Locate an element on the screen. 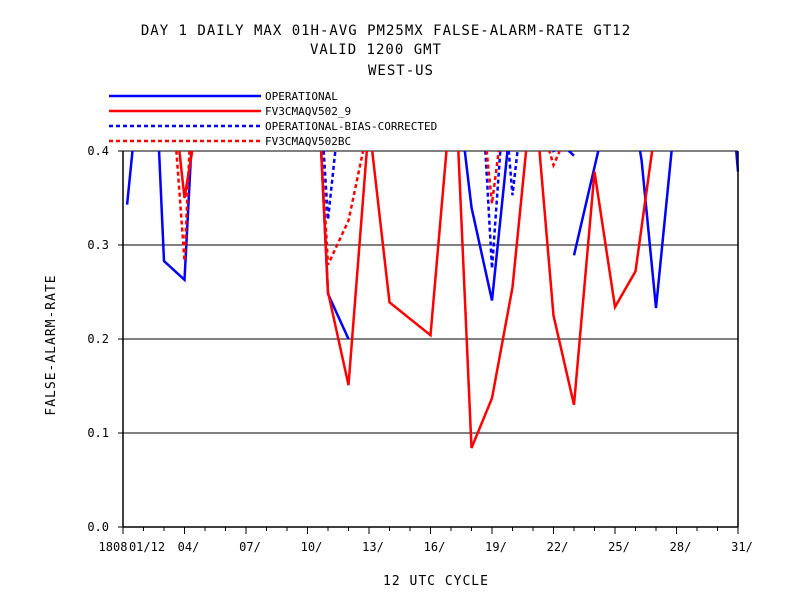 This screenshot has width=792, height=612. y-tick-label: 0.4 is located at coordinates (98, 151).